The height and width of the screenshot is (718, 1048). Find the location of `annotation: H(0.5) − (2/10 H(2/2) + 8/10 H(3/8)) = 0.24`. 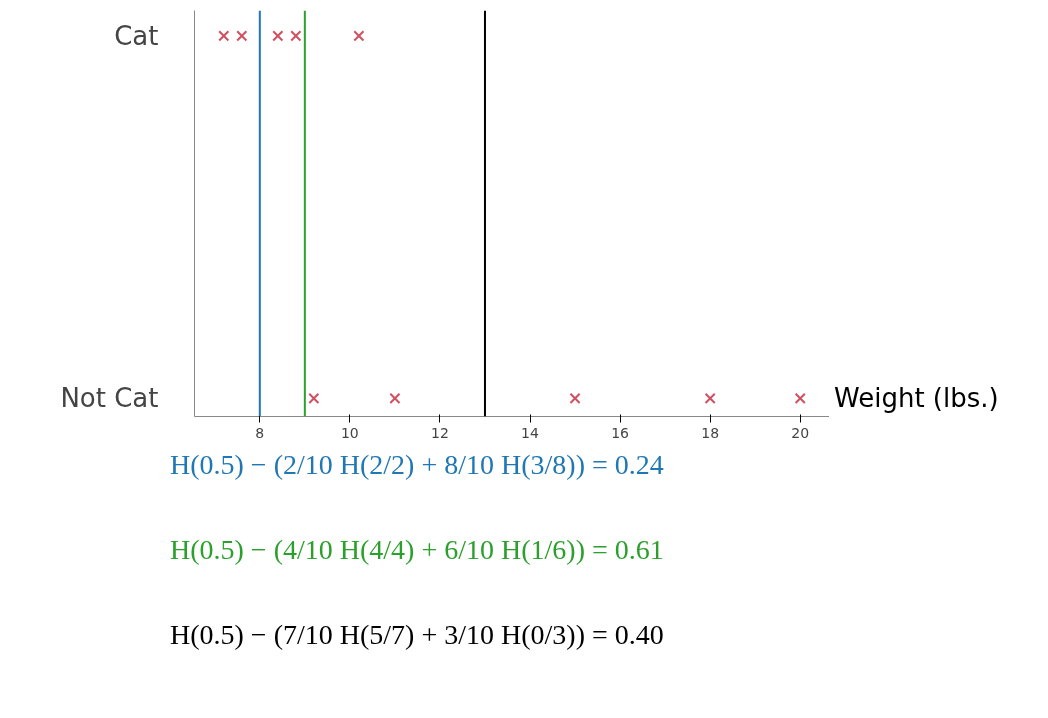

annotation: H(0.5) − (2/10 H(2/2) + 8/10 H(3/8)) = 0.24 is located at coordinates (417, 465).